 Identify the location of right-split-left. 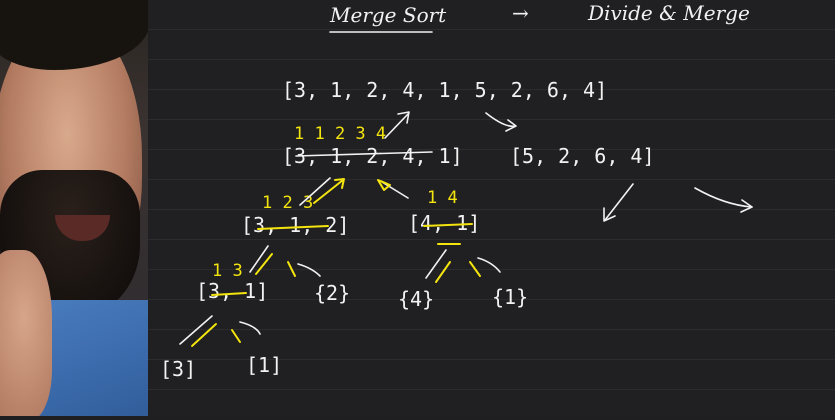
(619, 202).